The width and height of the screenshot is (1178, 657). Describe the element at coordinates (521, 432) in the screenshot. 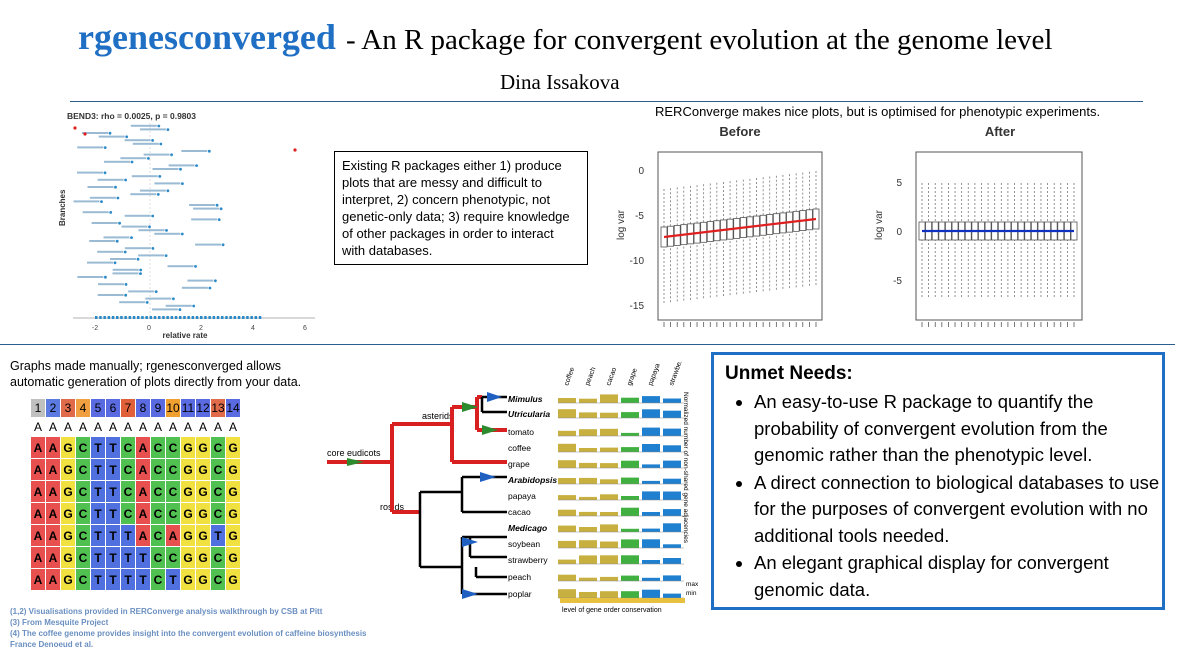

I see `tree-taxon-label: tomato` at that location.